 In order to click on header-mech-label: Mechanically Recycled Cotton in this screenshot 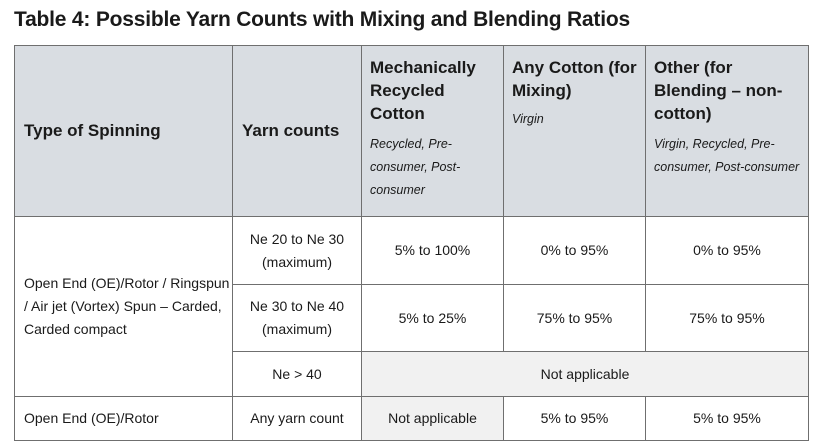, I will do `click(423, 90)`.